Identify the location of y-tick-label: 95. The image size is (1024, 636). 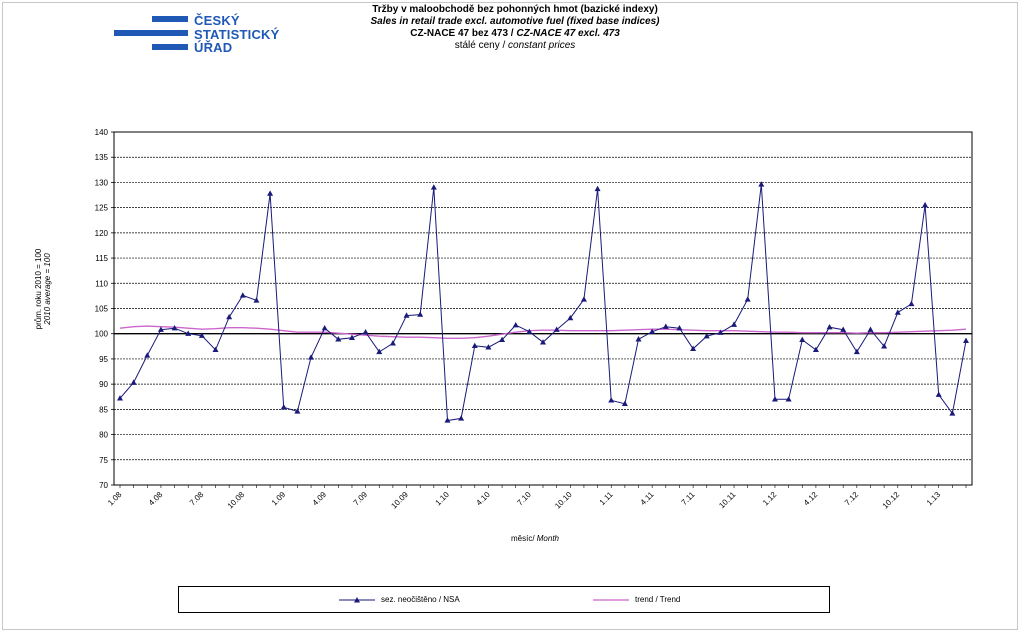
(103, 359).